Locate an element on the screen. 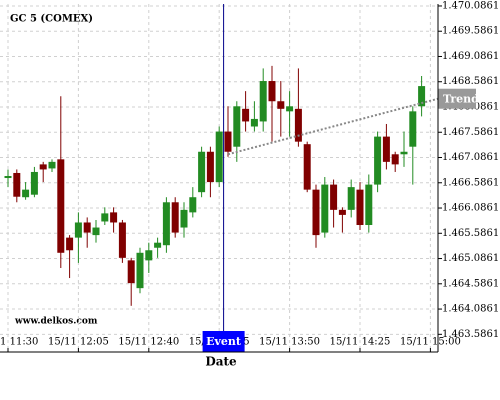 This screenshot has height=400, width=500. y-tick-label: 1.469.0861 is located at coordinates (470, 56).